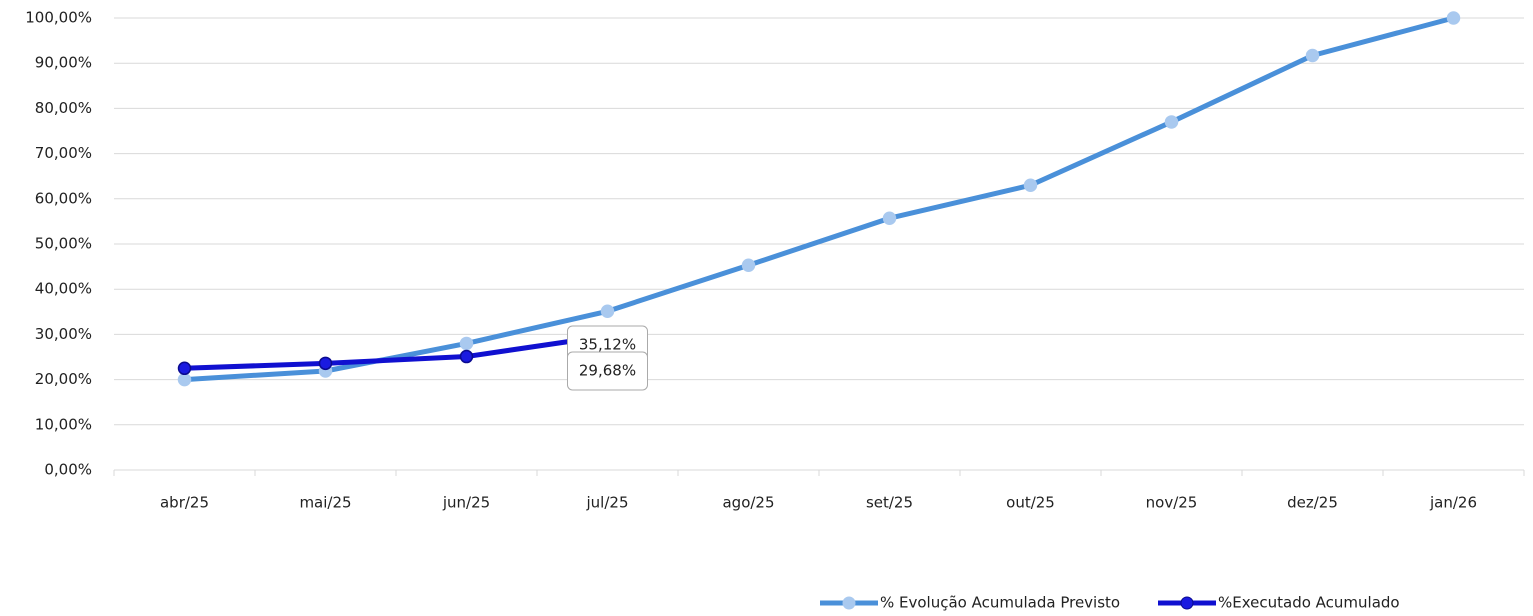 The image size is (1533, 616). Describe the element at coordinates (63, 289) in the screenshot. I see `y-tick-label: 40,00%` at that location.